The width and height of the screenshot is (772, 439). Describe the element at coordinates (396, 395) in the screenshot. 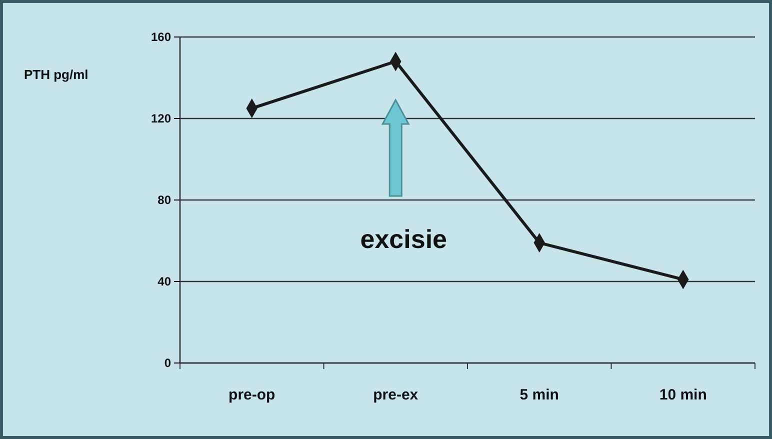

I see `x-tick-label: pre-ex` at that location.